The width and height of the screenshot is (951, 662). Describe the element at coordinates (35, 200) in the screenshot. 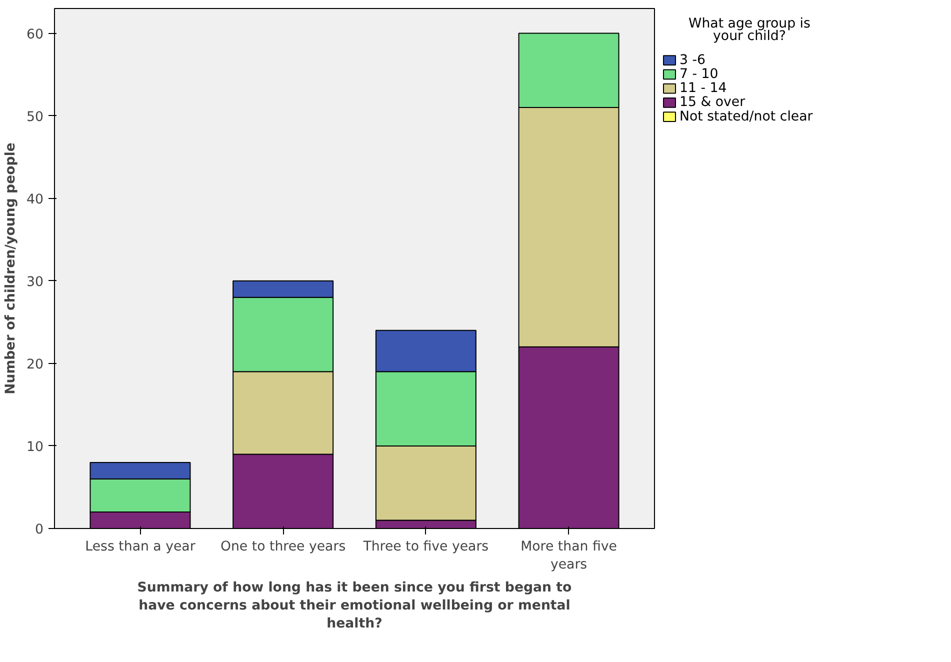

I see `y-tick-label: 40` at that location.